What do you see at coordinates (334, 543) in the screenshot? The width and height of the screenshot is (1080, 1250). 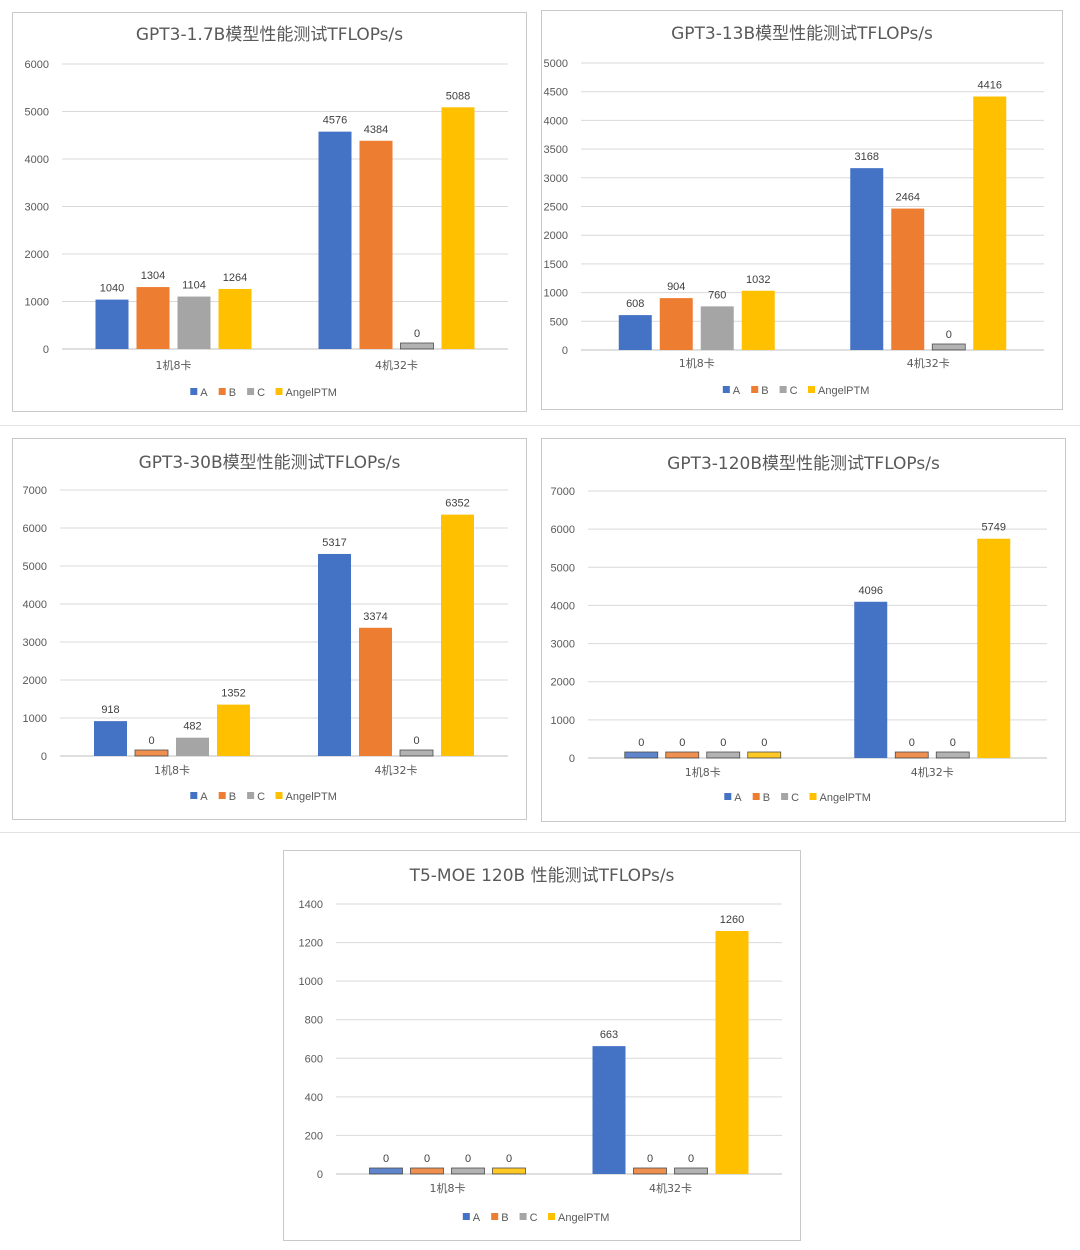 I see `data-label: 5317` at bounding box center [334, 543].